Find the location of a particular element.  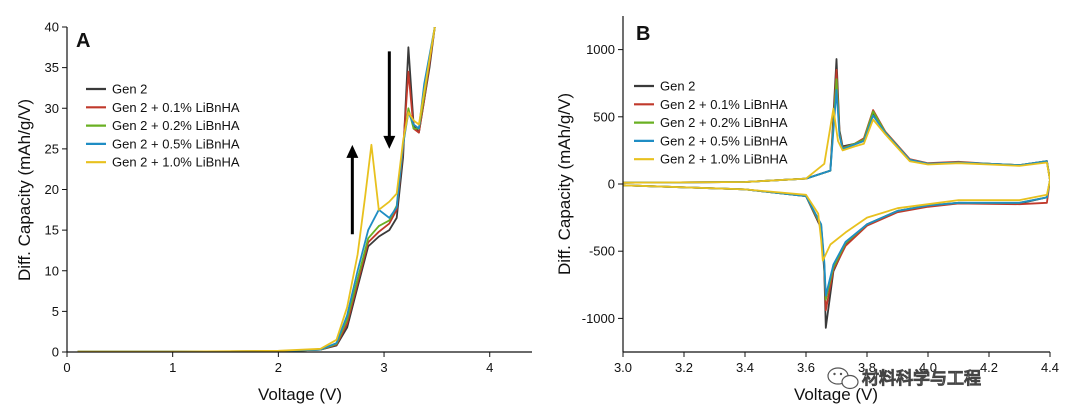

y-tick-label: 10 is located at coordinates (52, 270).